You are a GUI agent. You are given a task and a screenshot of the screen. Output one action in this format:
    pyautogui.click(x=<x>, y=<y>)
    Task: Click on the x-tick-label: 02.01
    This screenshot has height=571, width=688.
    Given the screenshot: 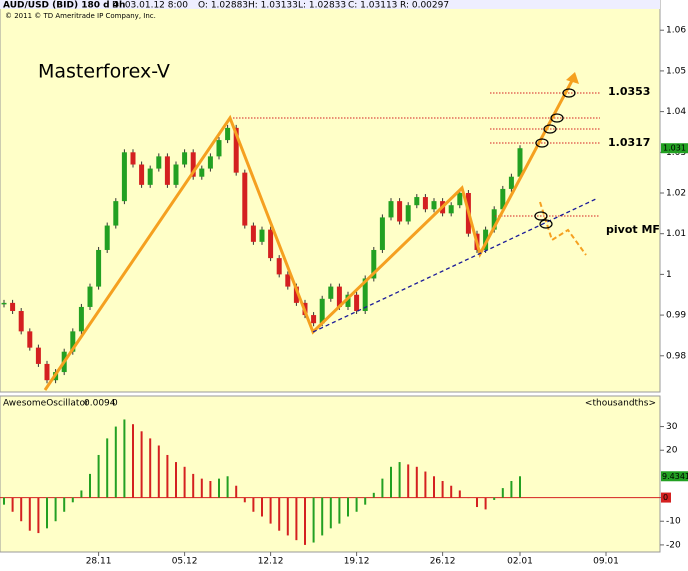 What is the action you would take?
    pyautogui.click(x=520, y=562)
    